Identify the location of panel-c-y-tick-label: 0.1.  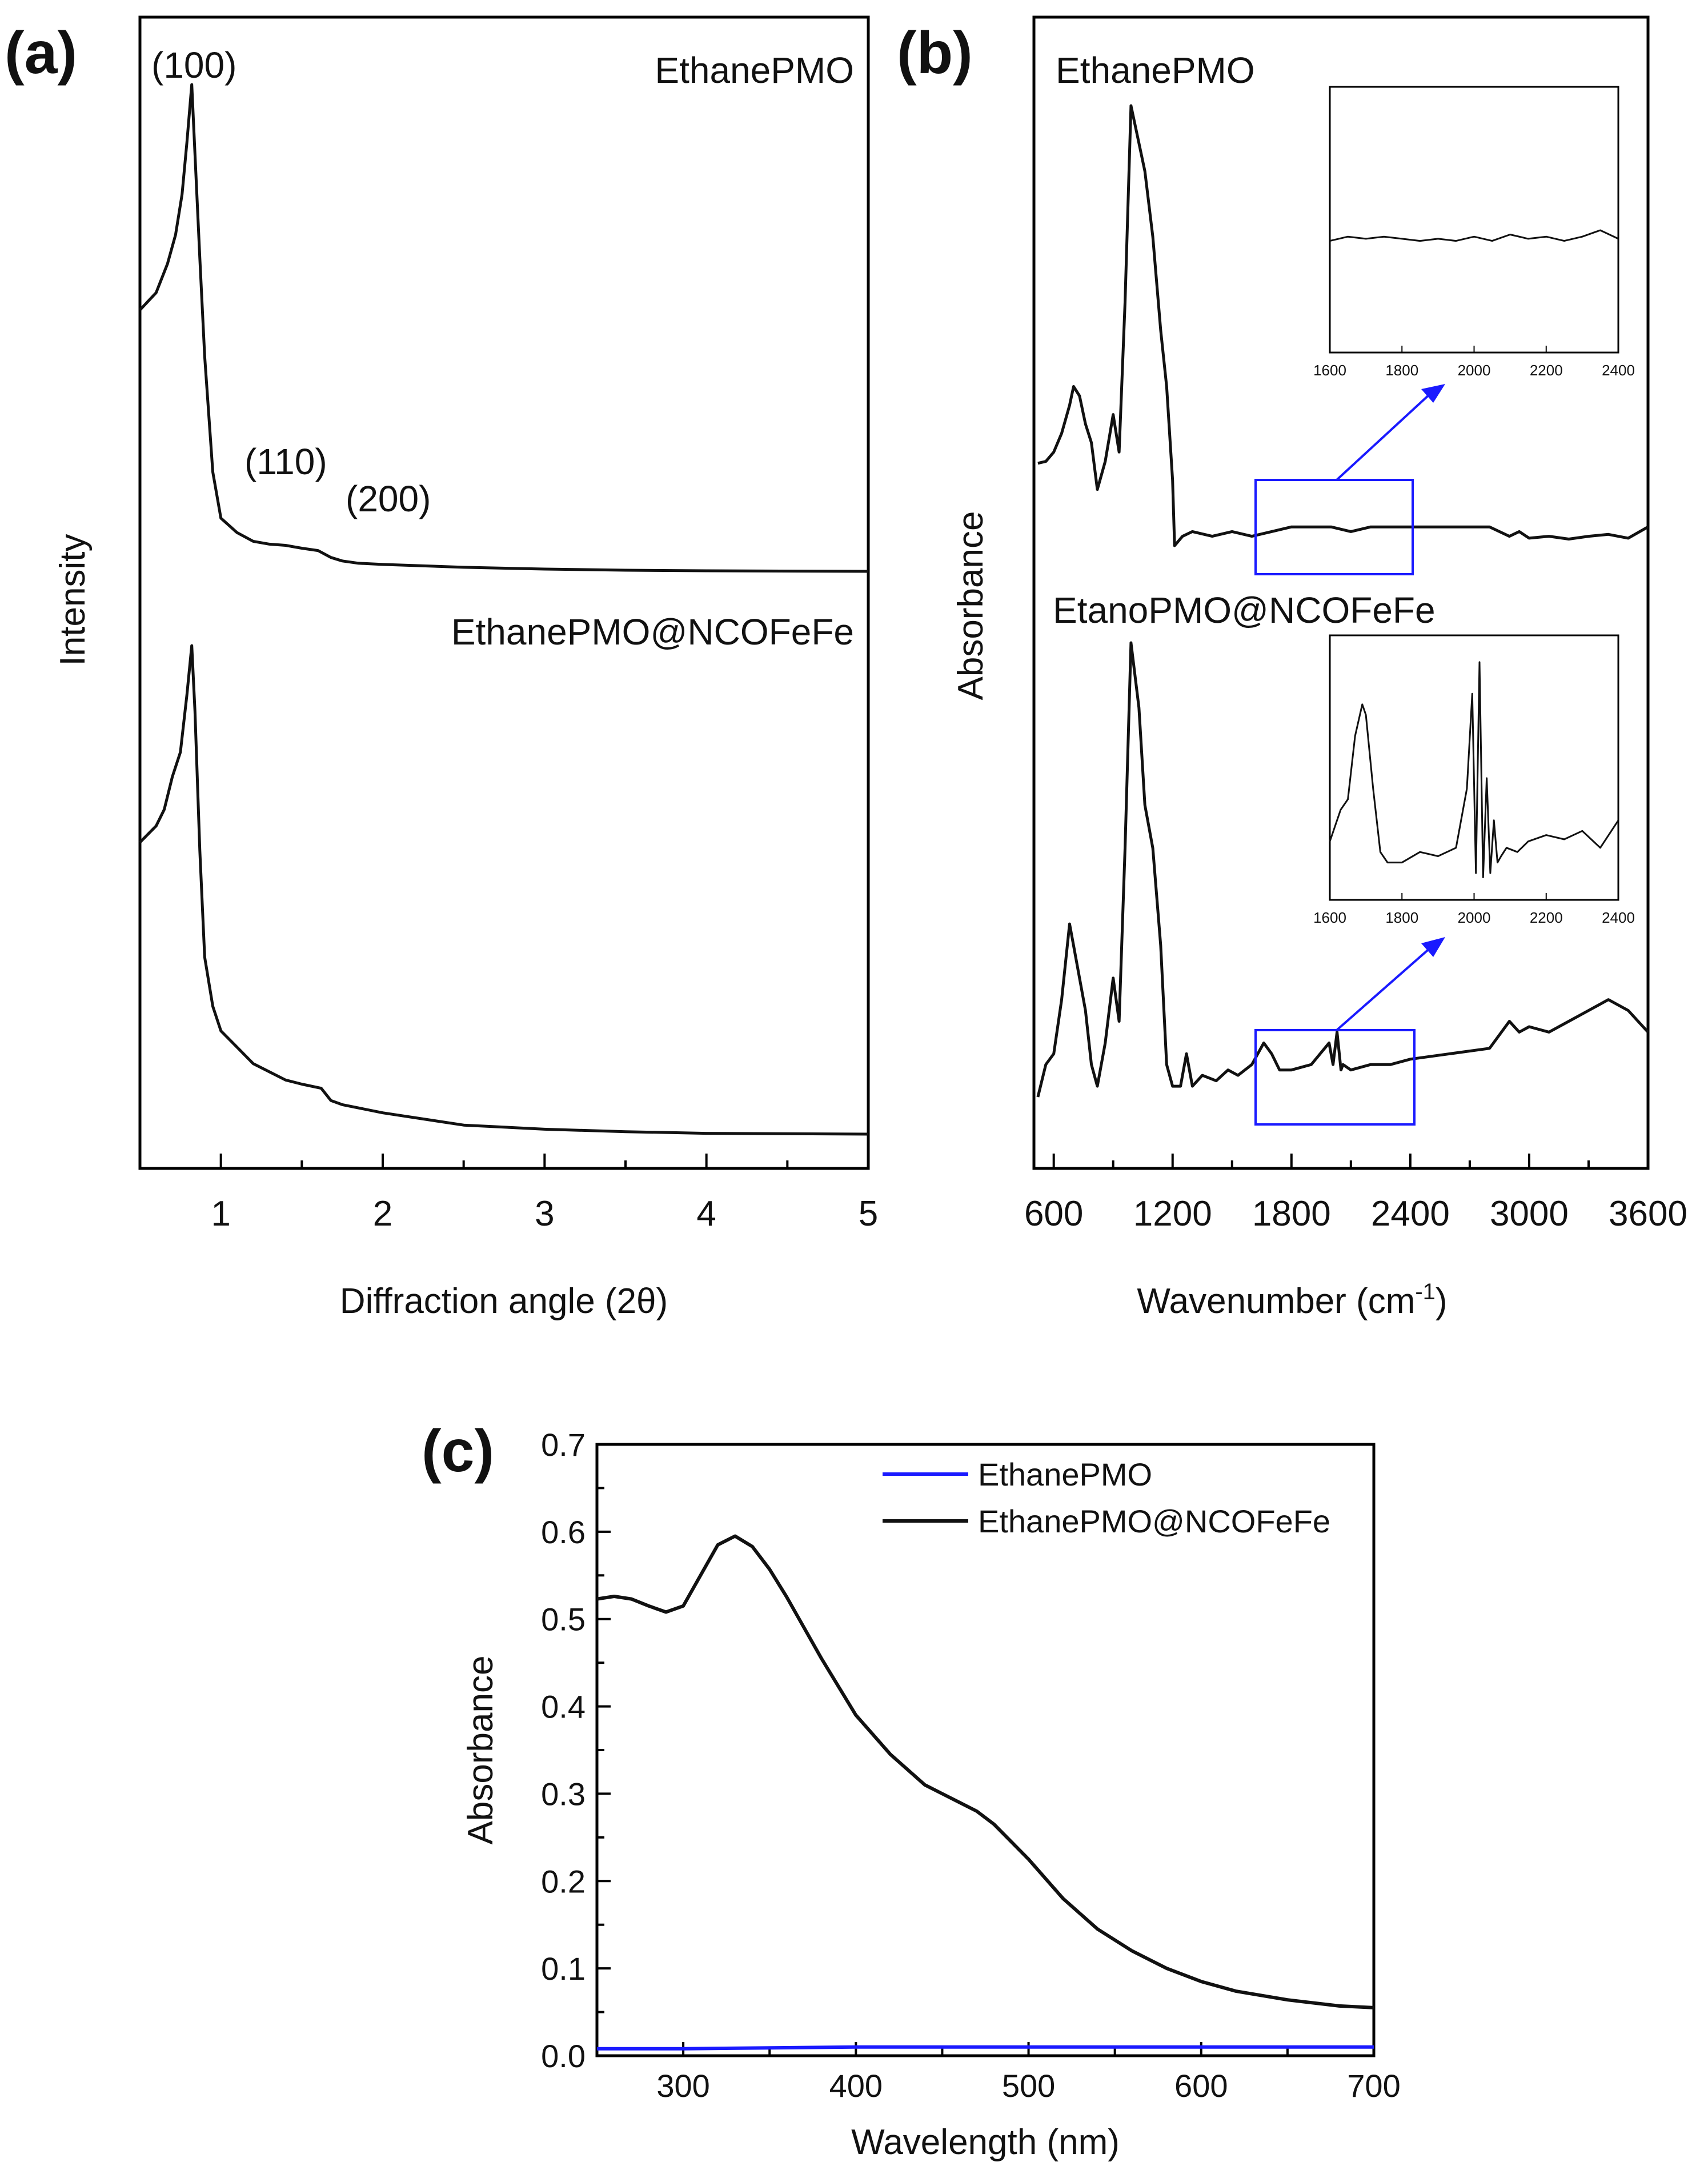
(564, 1969).